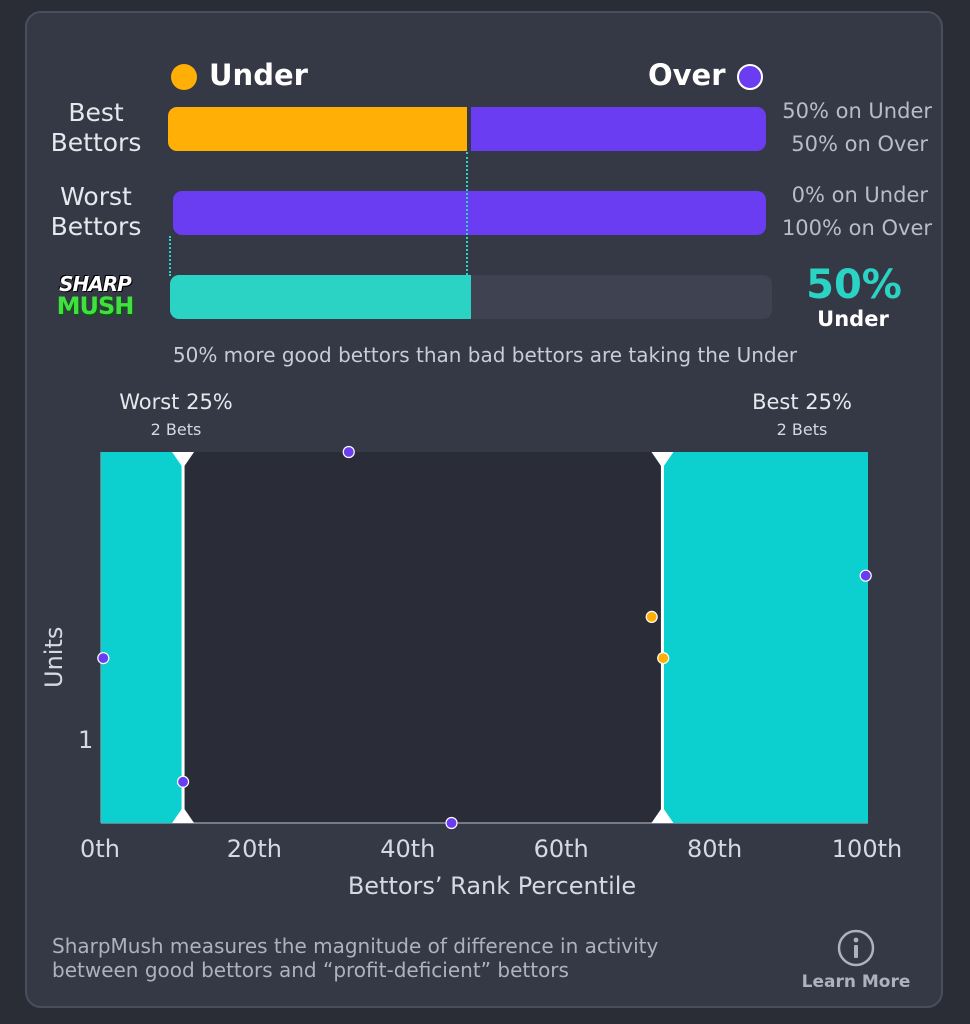 The image size is (970, 1024). I want to click on sharpmush-value: 50%, so click(854, 285).